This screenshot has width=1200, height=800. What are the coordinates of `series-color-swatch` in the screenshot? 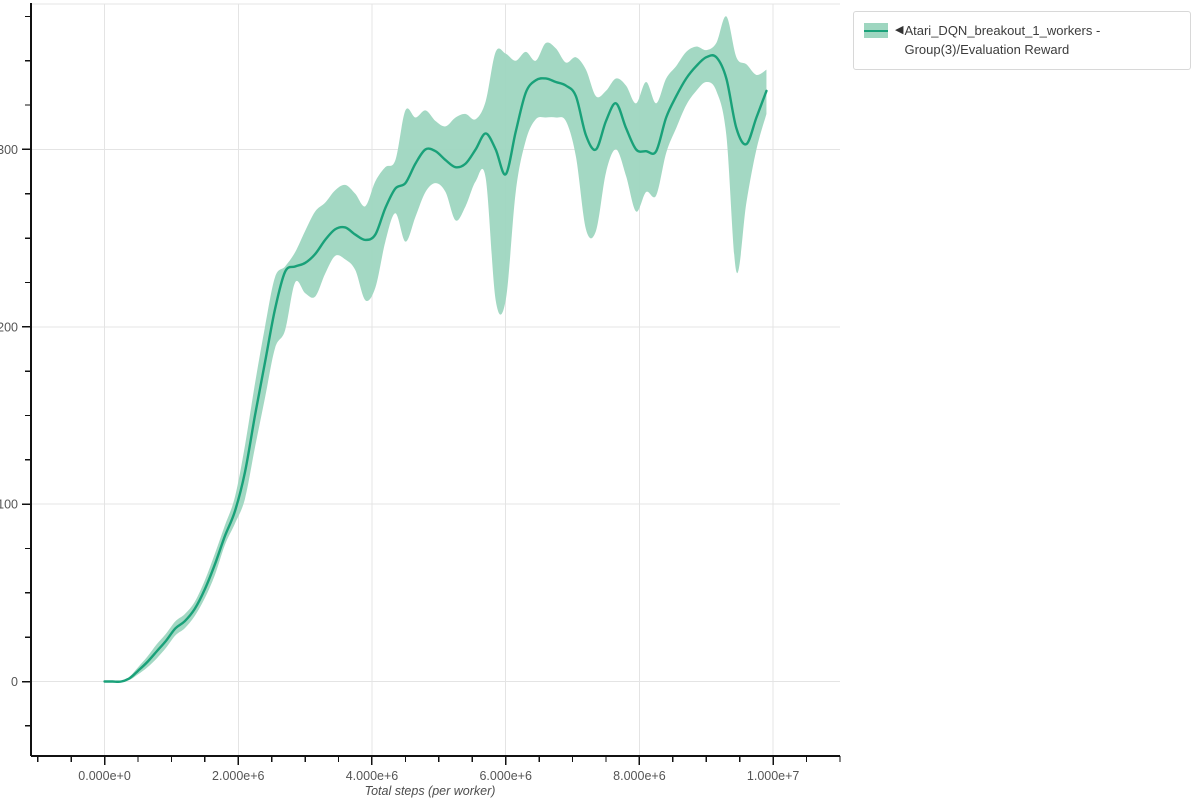 It's located at (876, 30).